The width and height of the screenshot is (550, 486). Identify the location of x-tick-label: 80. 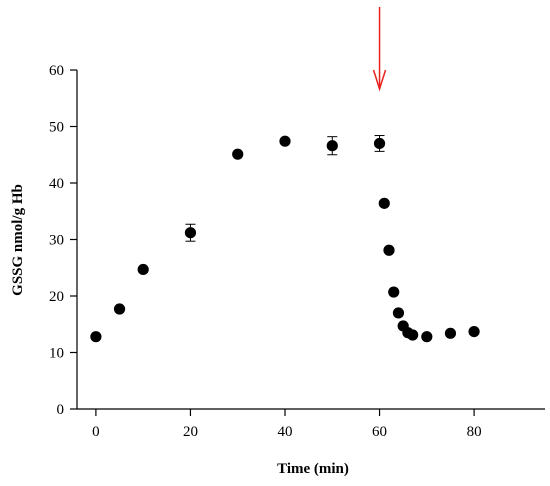
(474, 432).